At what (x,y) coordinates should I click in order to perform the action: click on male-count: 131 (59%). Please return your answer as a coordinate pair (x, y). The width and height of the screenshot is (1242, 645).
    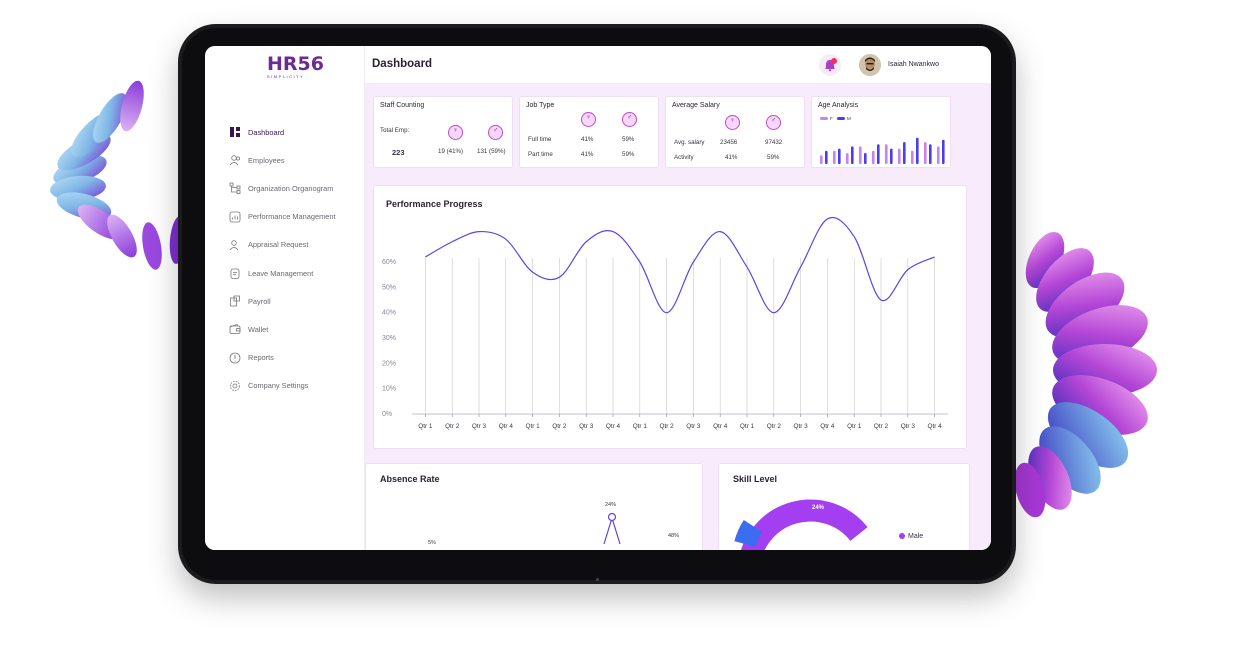
    Looking at the image, I should click on (491, 151).